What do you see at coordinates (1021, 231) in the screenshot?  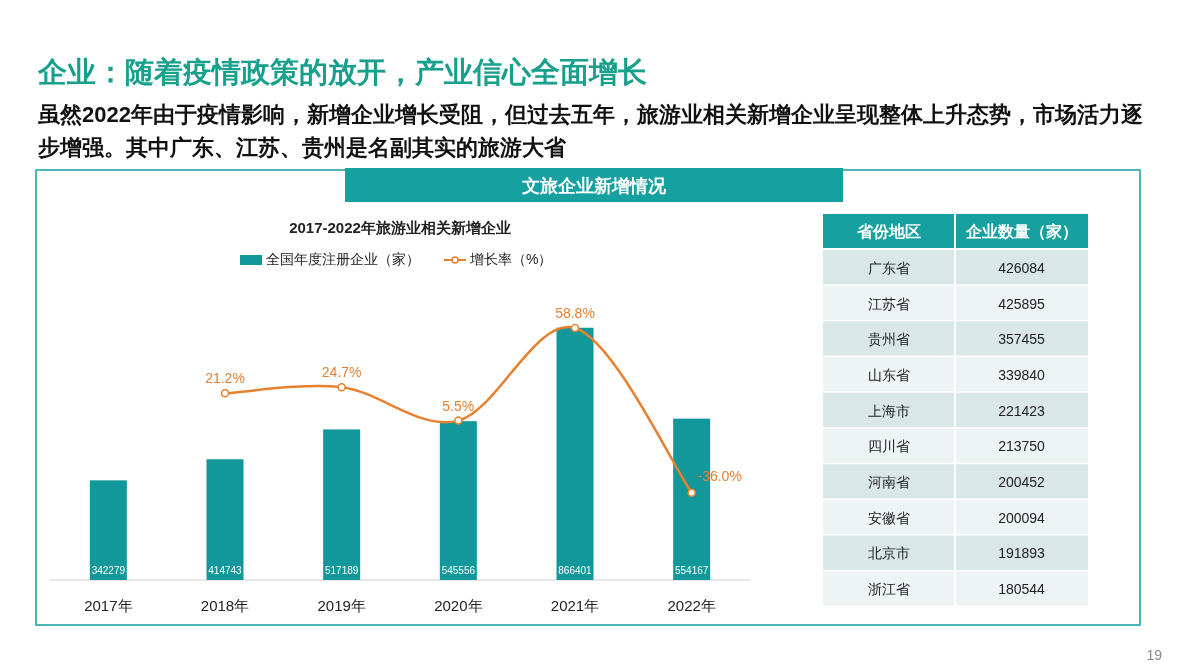 I see `text: 企业数量（家）` at bounding box center [1021, 231].